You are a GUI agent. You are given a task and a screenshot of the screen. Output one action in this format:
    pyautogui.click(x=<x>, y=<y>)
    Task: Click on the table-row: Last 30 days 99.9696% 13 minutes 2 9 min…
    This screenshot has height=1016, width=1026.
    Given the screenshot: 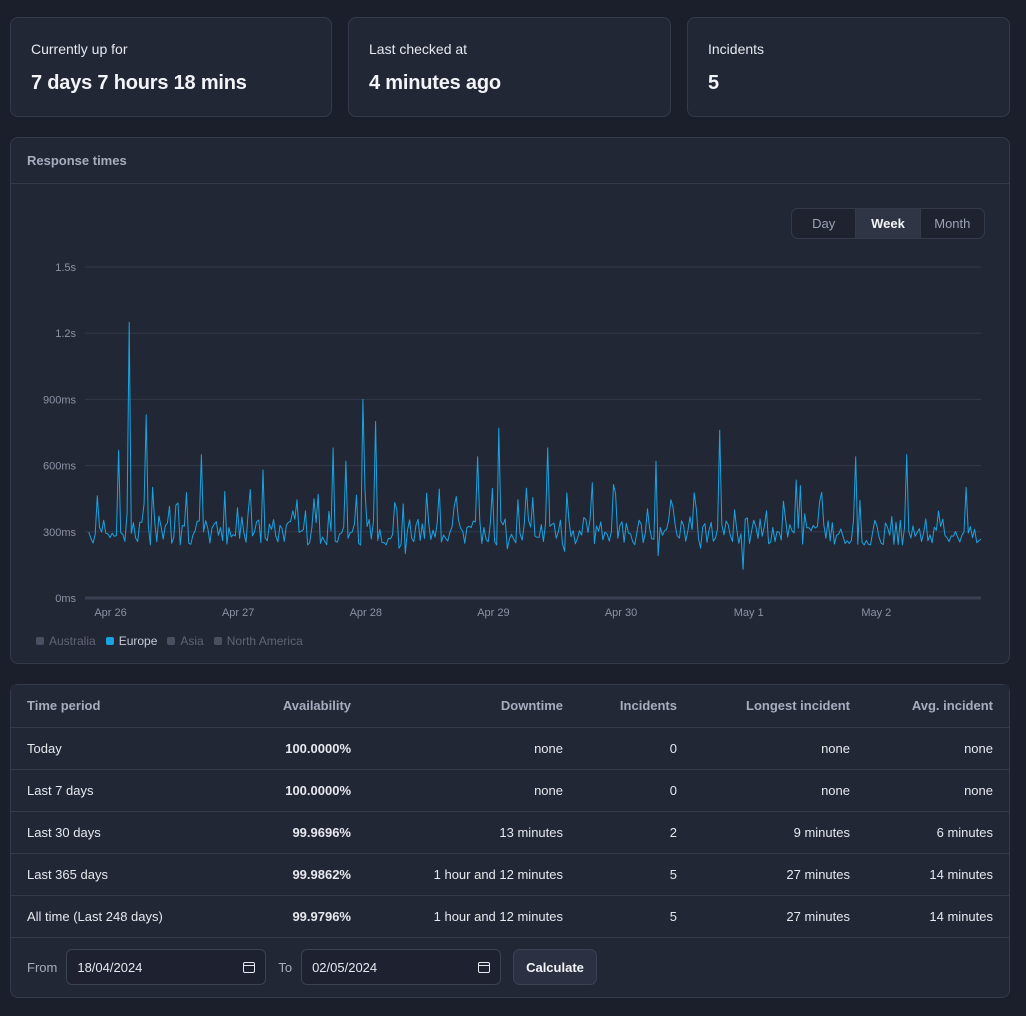 What is the action you would take?
    pyautogui.click(x=510, y=832)
    